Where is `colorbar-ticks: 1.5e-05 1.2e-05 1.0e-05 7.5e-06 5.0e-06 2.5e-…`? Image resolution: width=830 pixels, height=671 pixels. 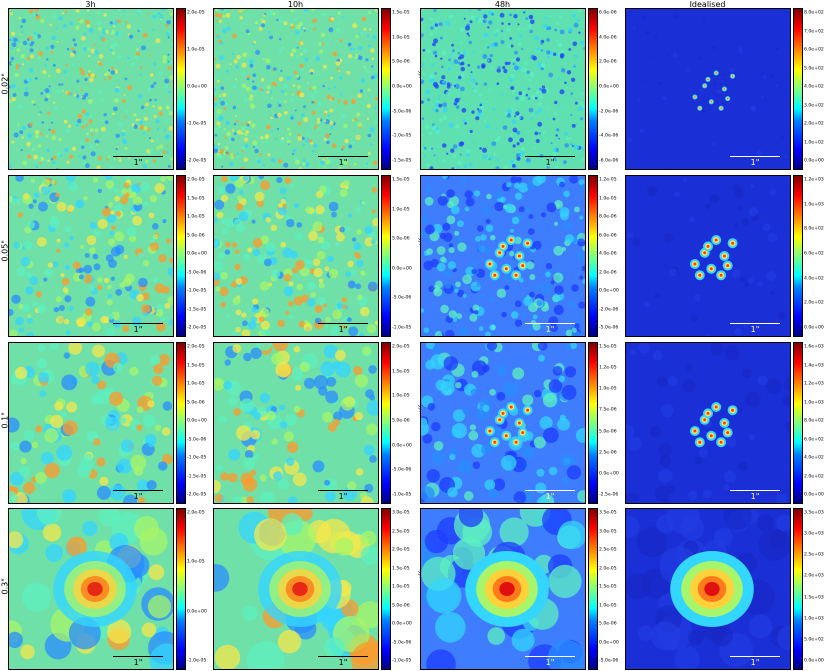 colorbar-ticks: 1.5e-05 1.2e-05 1.0e-05 7.5e-06 5.0e-06 2.5e-… is located at coordinates (611, 422).